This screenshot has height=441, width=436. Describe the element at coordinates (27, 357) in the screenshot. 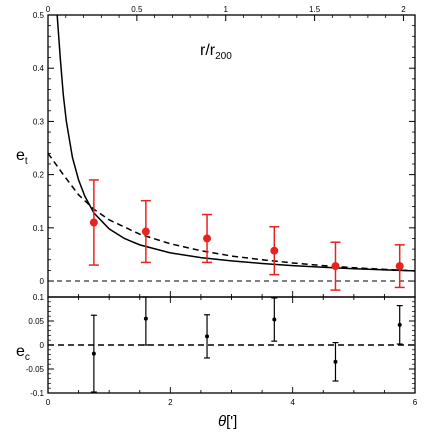

I see `bottom-y-axis-title-sub: c` at that location.